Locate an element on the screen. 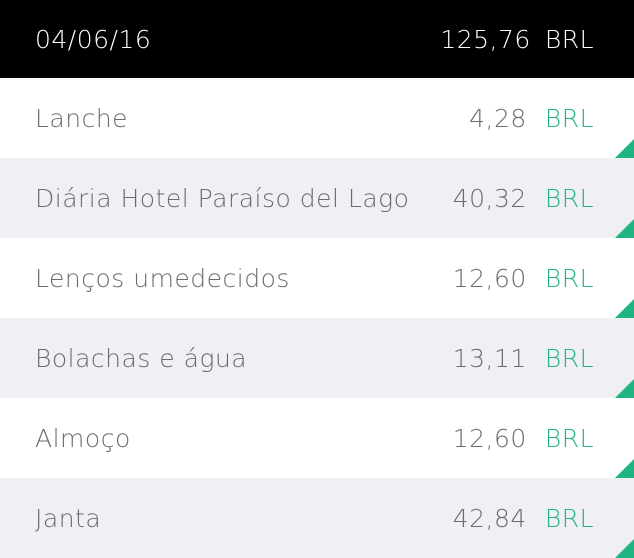  expense-name: Diária Hotel Paraíso del Lago is located at coordinates (222, 198).